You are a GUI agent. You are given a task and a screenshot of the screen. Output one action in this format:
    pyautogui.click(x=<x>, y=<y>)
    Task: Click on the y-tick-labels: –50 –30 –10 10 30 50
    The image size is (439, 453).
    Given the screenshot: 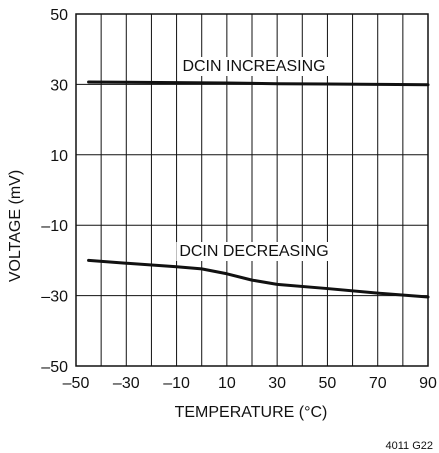 What is the action you would take?
    pyautogui.click(x=54, y=191)
    